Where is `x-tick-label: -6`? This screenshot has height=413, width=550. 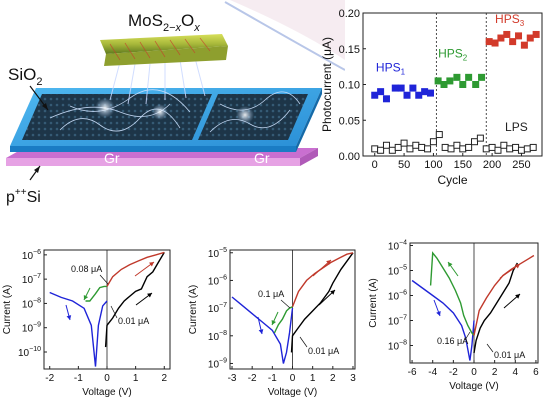
x-tick-label: -6 is located at coordinates (412, 372).